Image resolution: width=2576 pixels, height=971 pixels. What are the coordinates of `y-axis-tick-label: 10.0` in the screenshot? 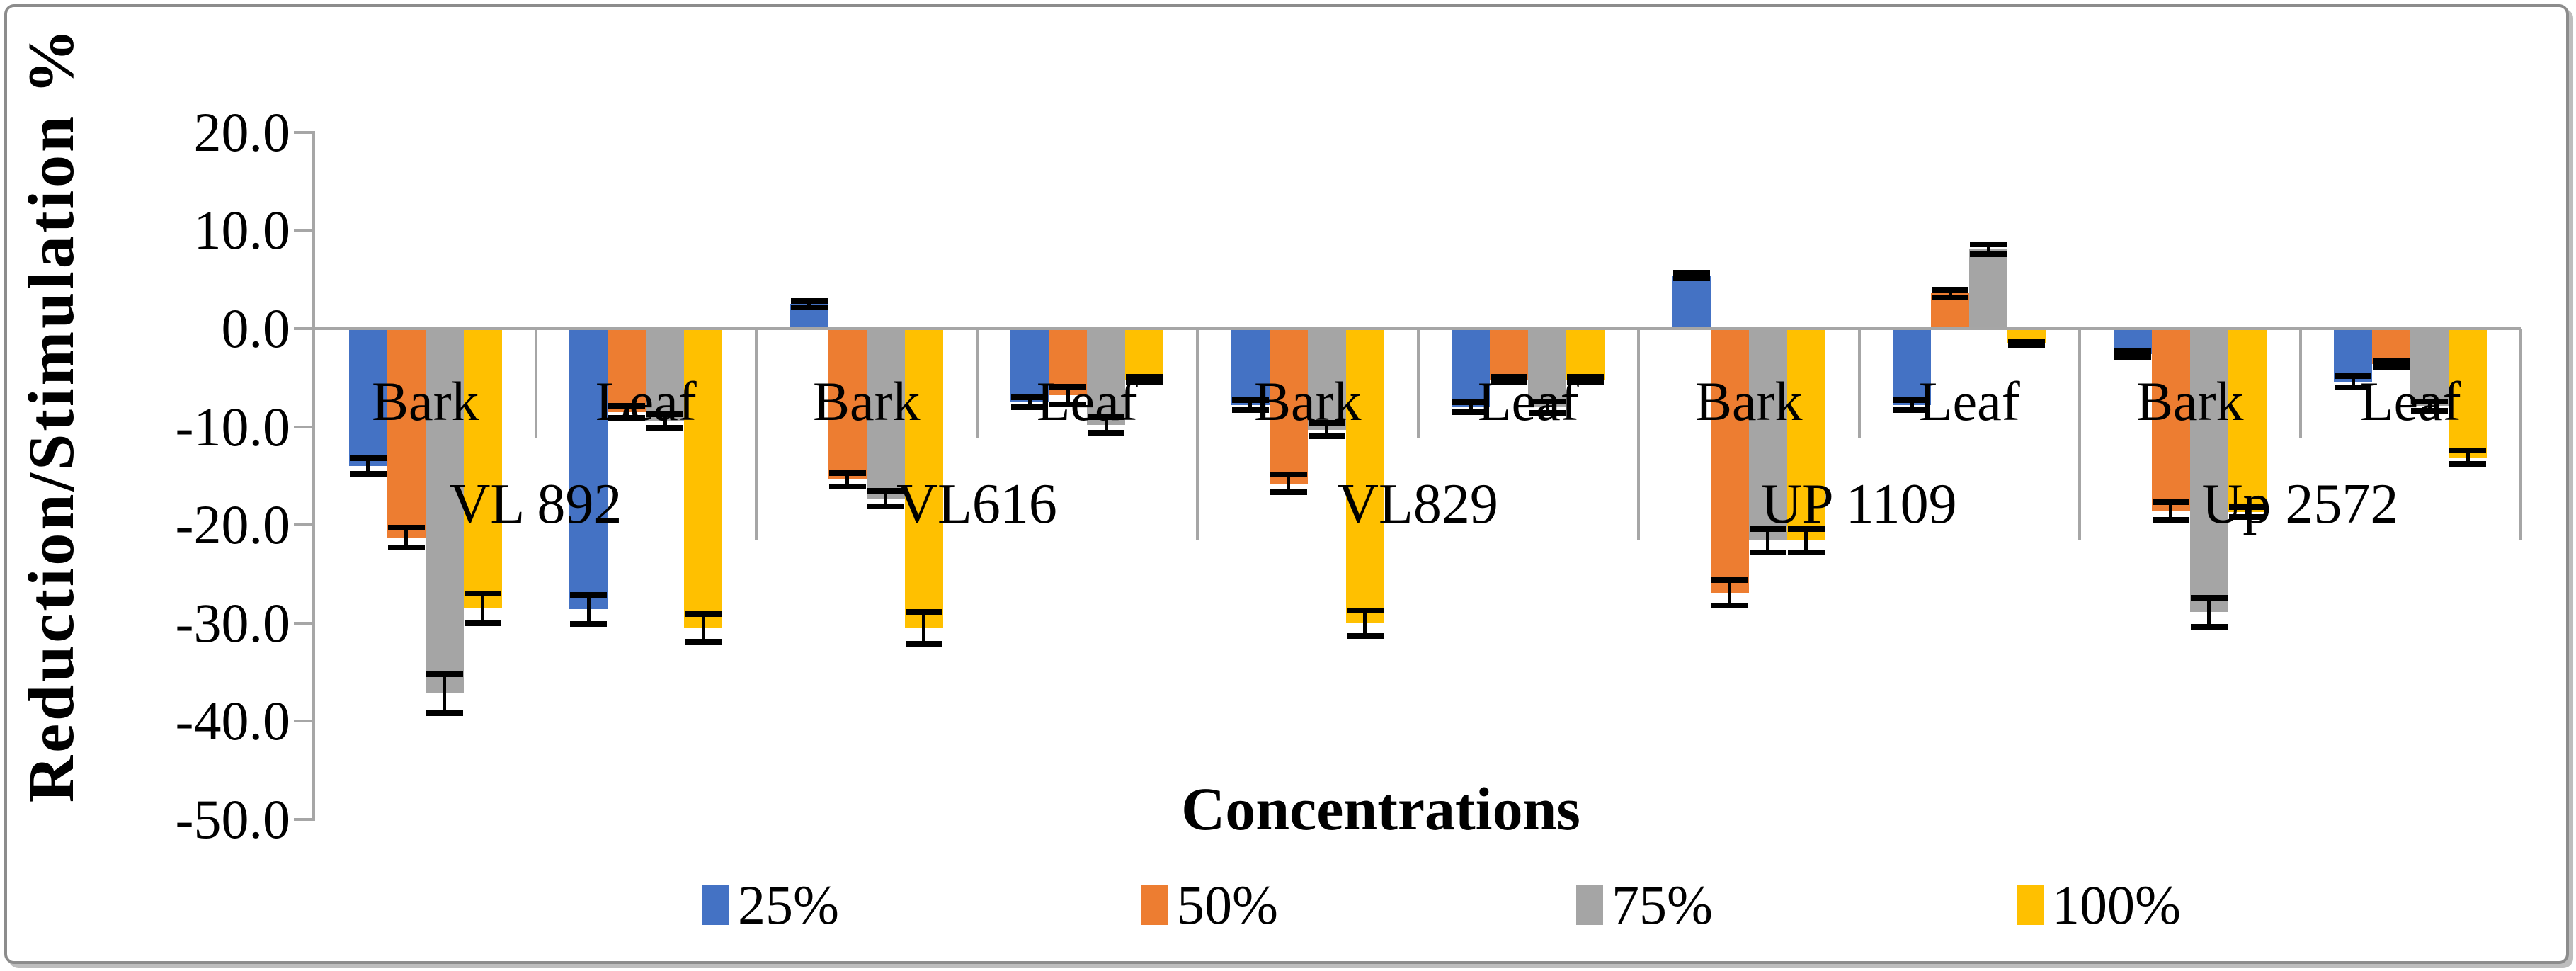 It's located at (242, 230).